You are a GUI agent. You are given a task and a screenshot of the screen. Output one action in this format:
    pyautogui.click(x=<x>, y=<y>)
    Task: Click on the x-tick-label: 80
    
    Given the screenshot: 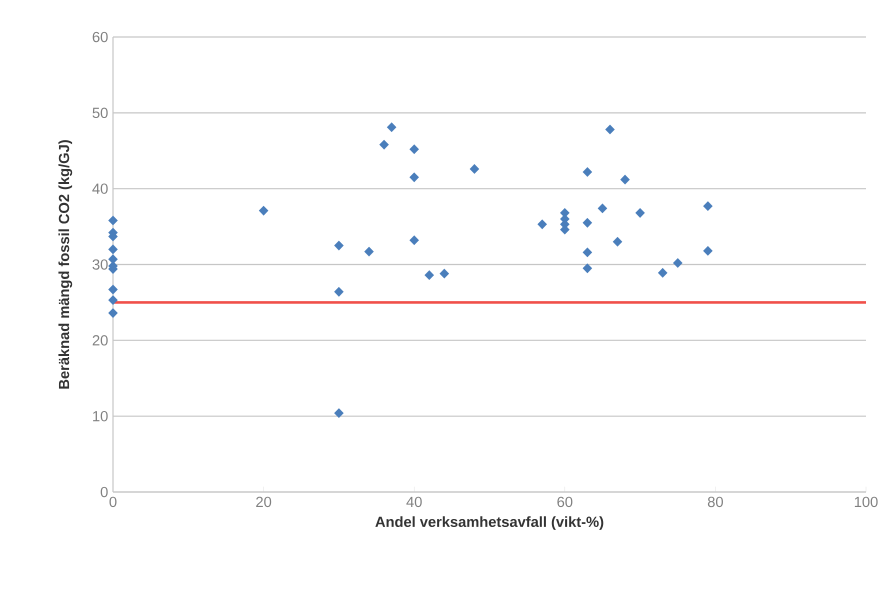 What is the action you would take?
    pyautogui.click(x=715, y=502)
    